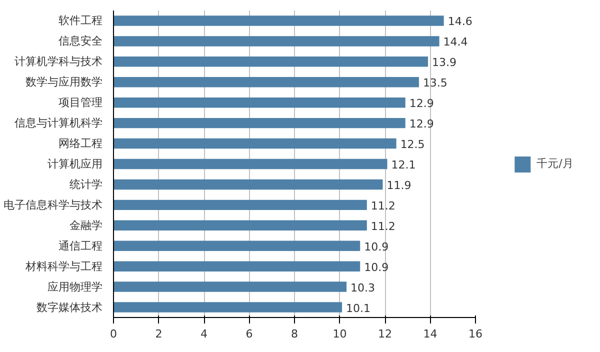 The image size is (600, 352). What do you see at coordinates (204, 334) in the screenshot?
I see `x-tick-label: 4` at bounding box center [204, 334].